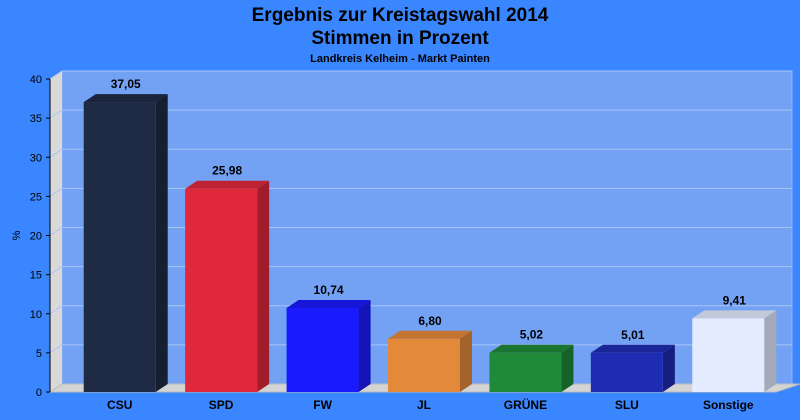  Describe the element at coordinates (364, 345) in the screenshot. I see `bar-side-fw` at that location.